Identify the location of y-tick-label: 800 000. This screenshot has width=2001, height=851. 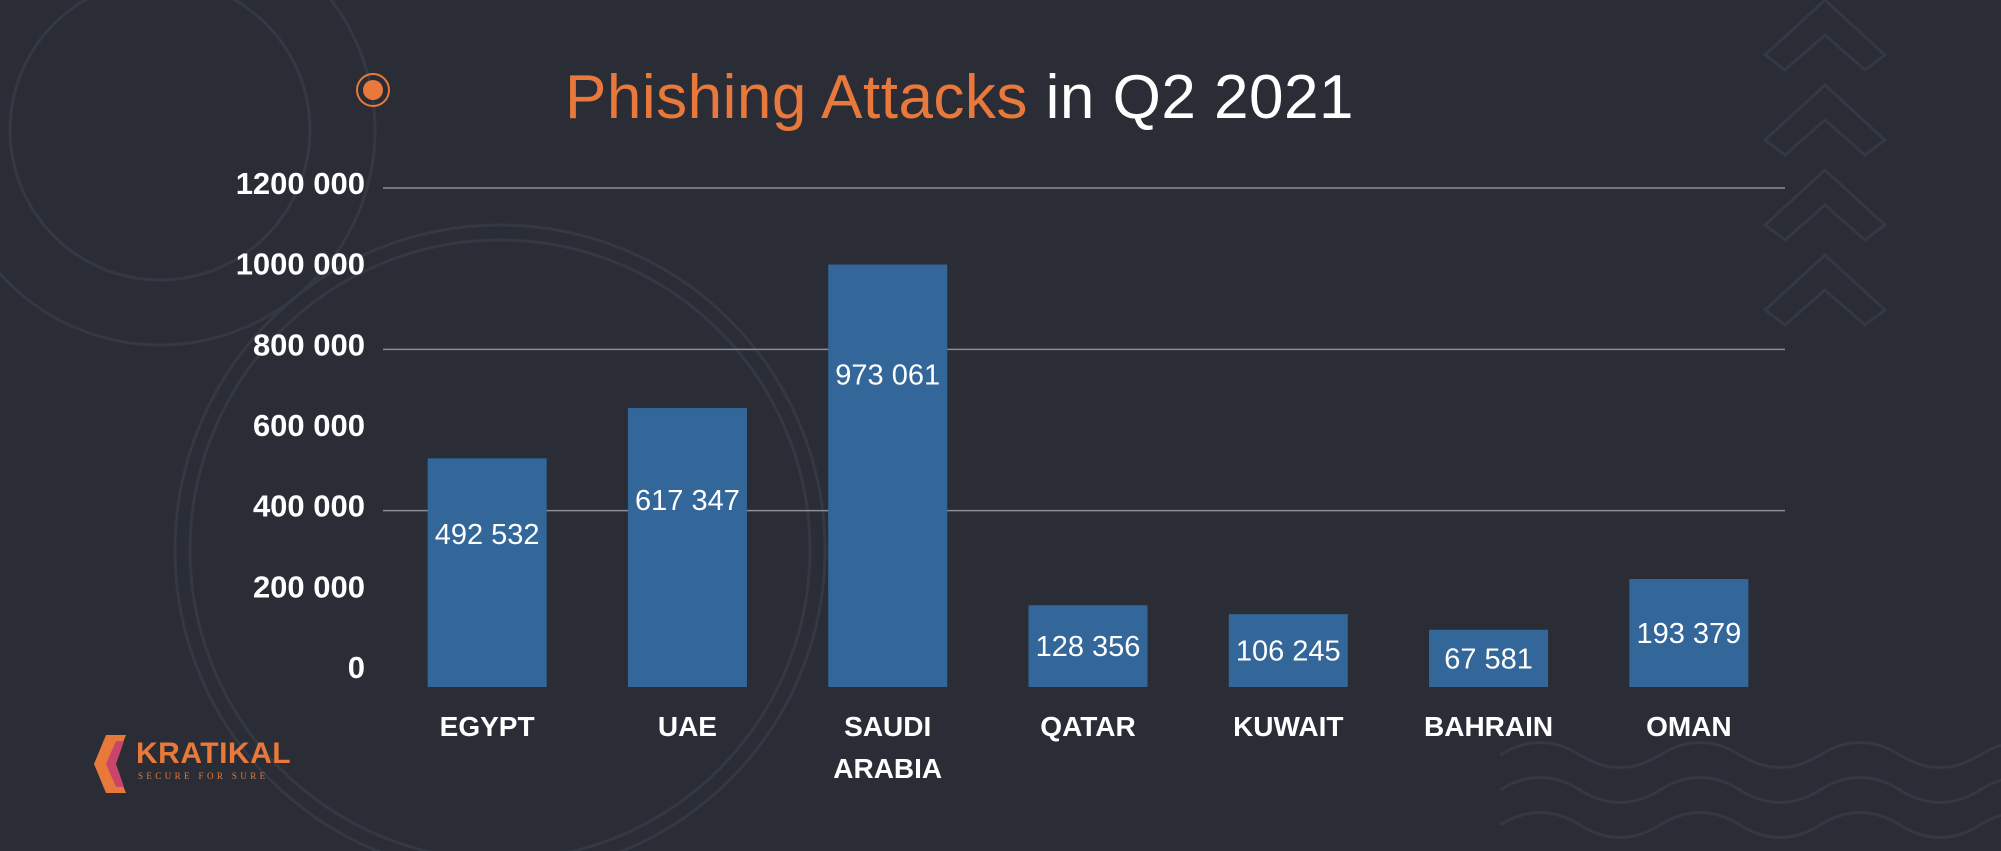
(309, 344).